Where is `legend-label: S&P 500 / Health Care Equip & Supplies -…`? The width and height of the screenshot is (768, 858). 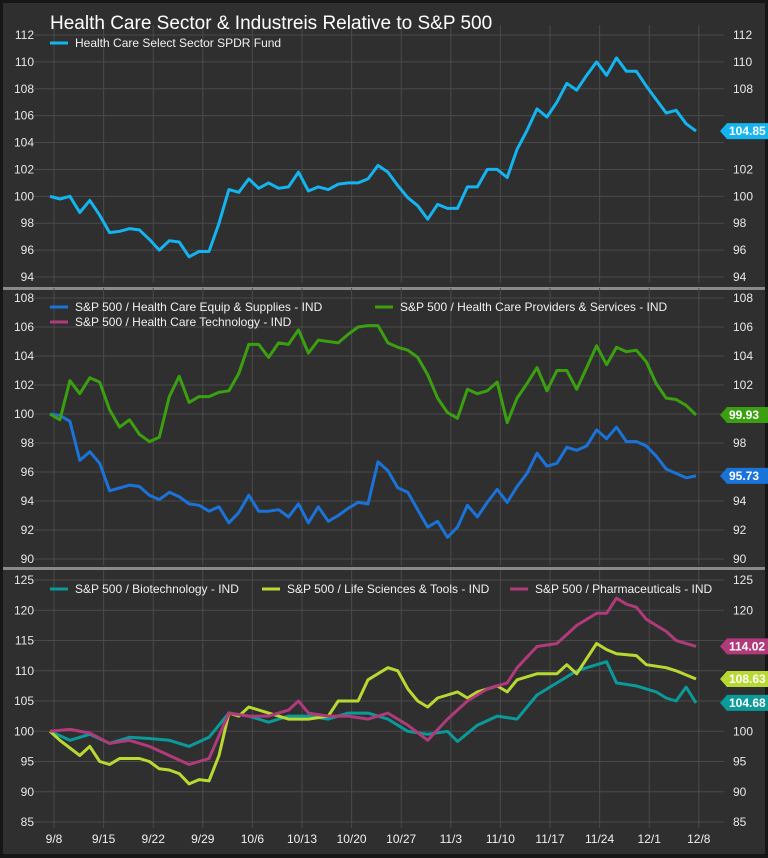 legend-label: S&P 500 / Health Care Equip & Supplies -… is located at coordinates (199, 307).